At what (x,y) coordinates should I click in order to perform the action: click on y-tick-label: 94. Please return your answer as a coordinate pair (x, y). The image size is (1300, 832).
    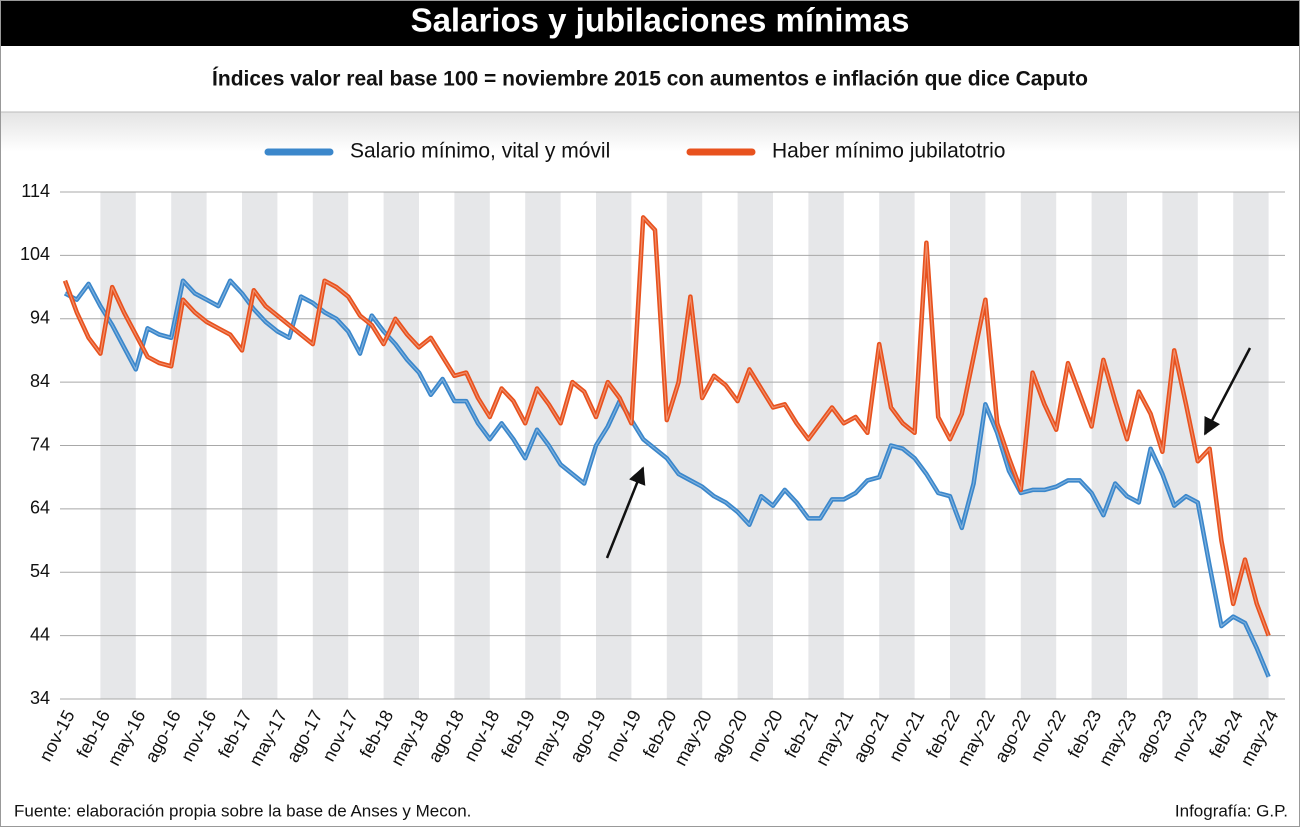
    Looking at the image, I should click on (40, 318).